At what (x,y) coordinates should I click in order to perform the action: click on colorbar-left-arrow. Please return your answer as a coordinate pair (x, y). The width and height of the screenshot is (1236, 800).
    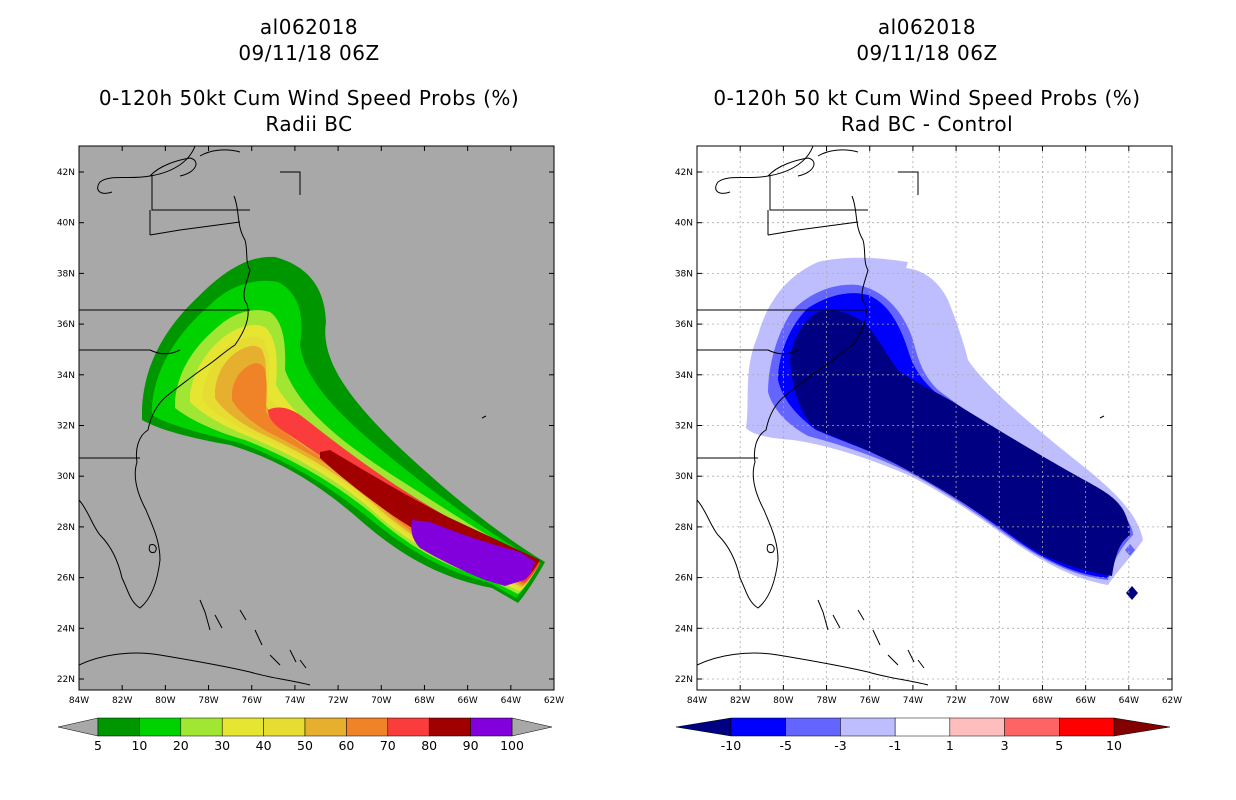
    Looking at the image, I should click on (78, 727).